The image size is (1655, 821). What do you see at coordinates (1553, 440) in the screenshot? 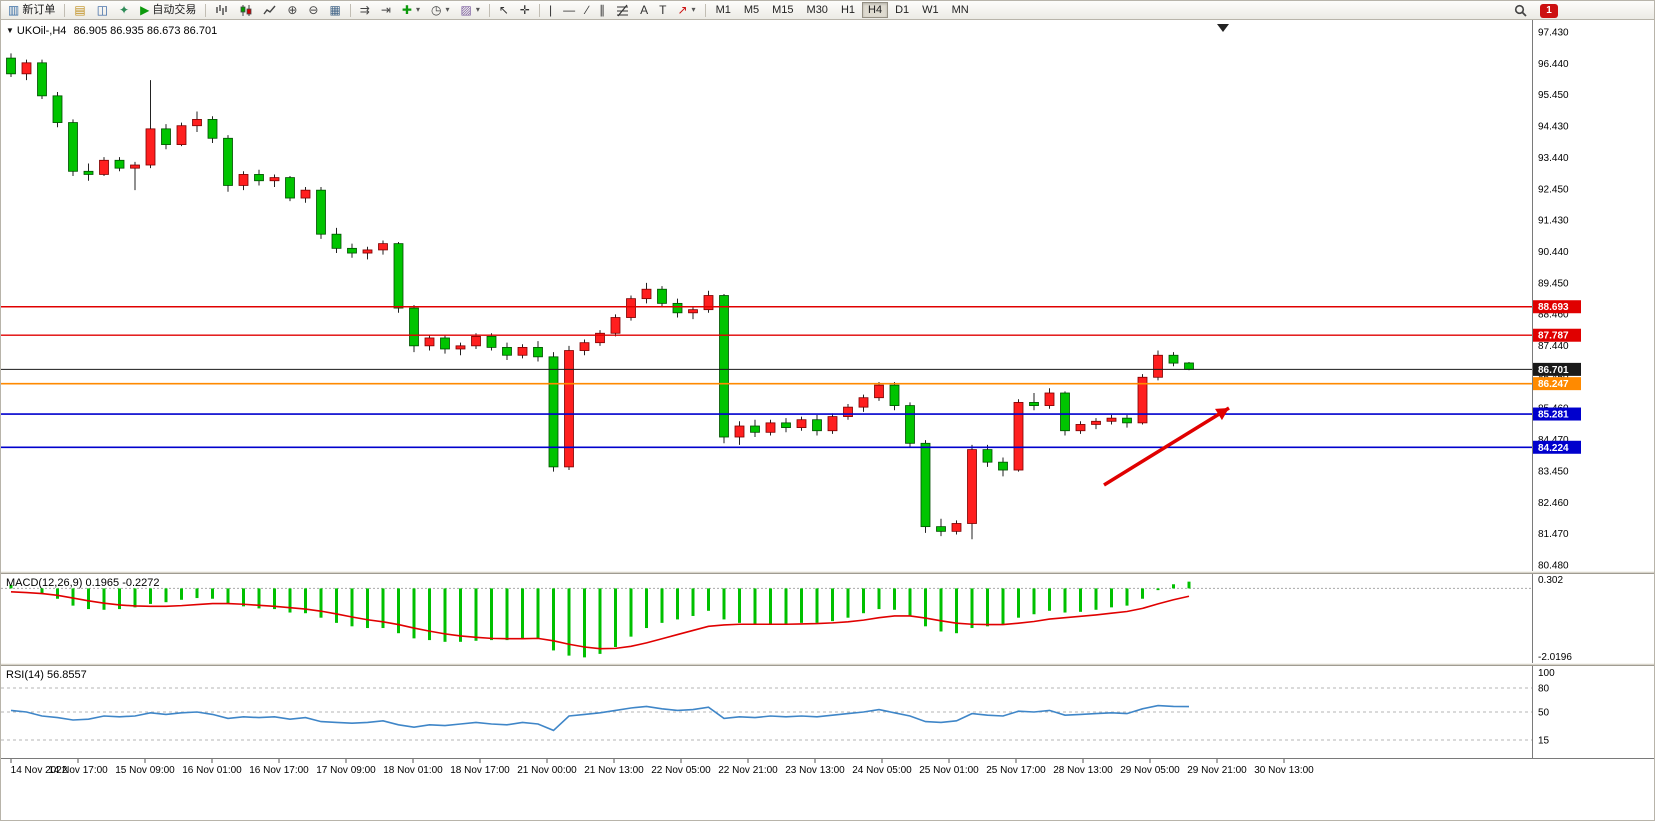
I see `price-axis-label: 84.470` at bounding box center [1553, 440].